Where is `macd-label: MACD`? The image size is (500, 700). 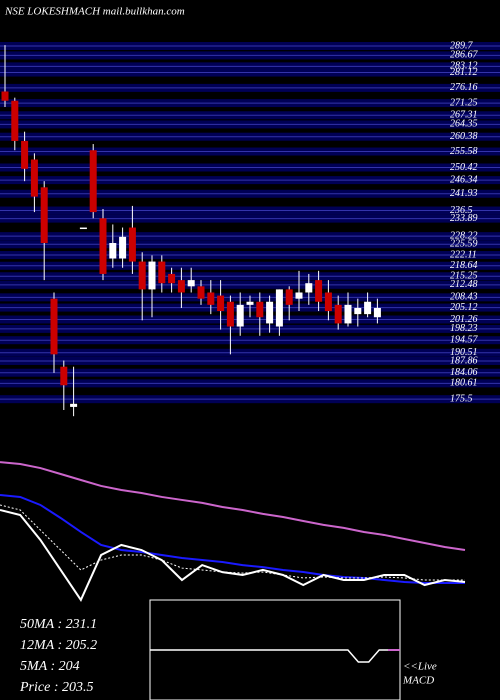 macd-label: MACD is located at coordinates (418, 681).